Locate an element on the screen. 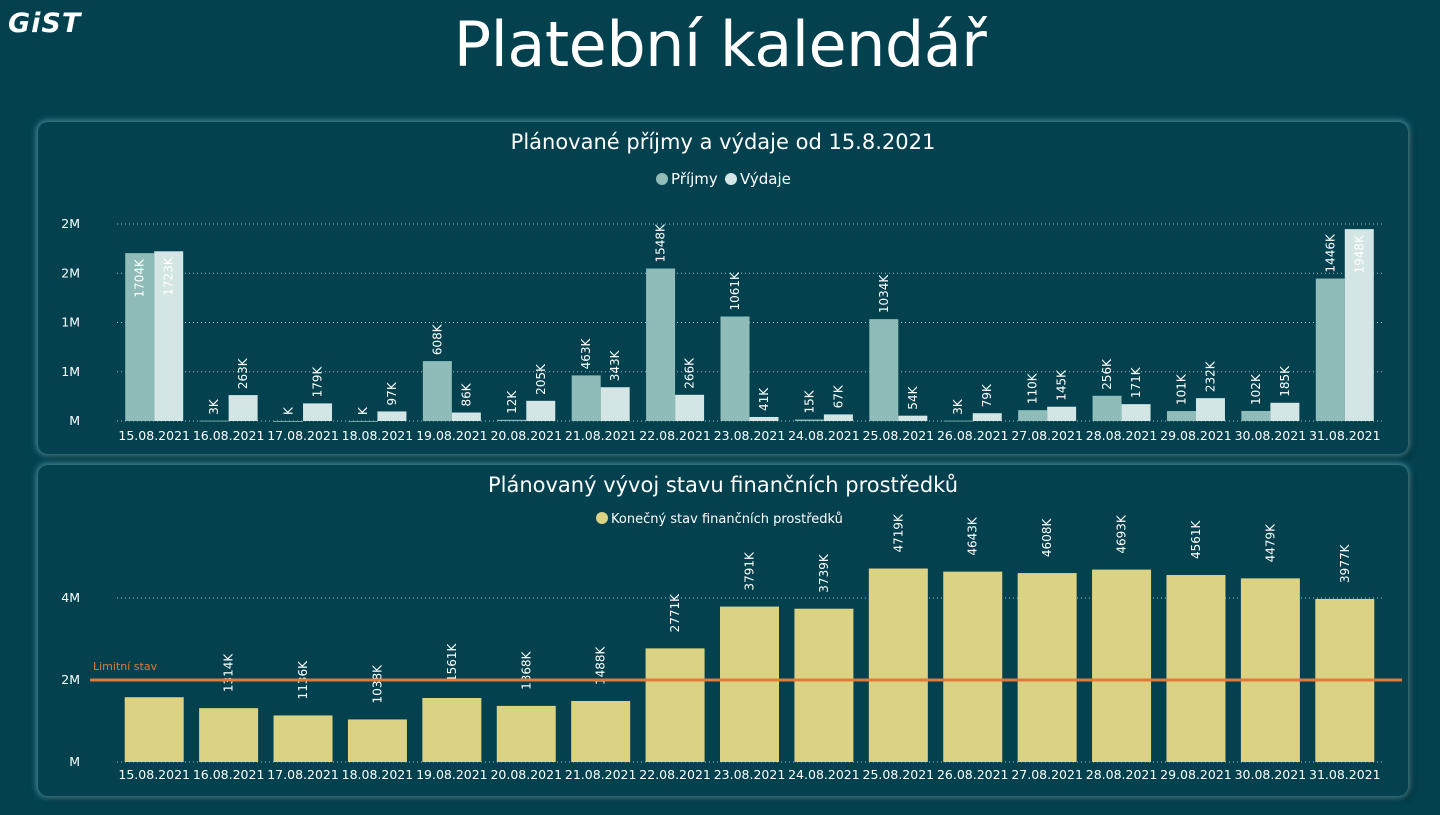  data-label: 171K is located at coordinates (1136, 382).